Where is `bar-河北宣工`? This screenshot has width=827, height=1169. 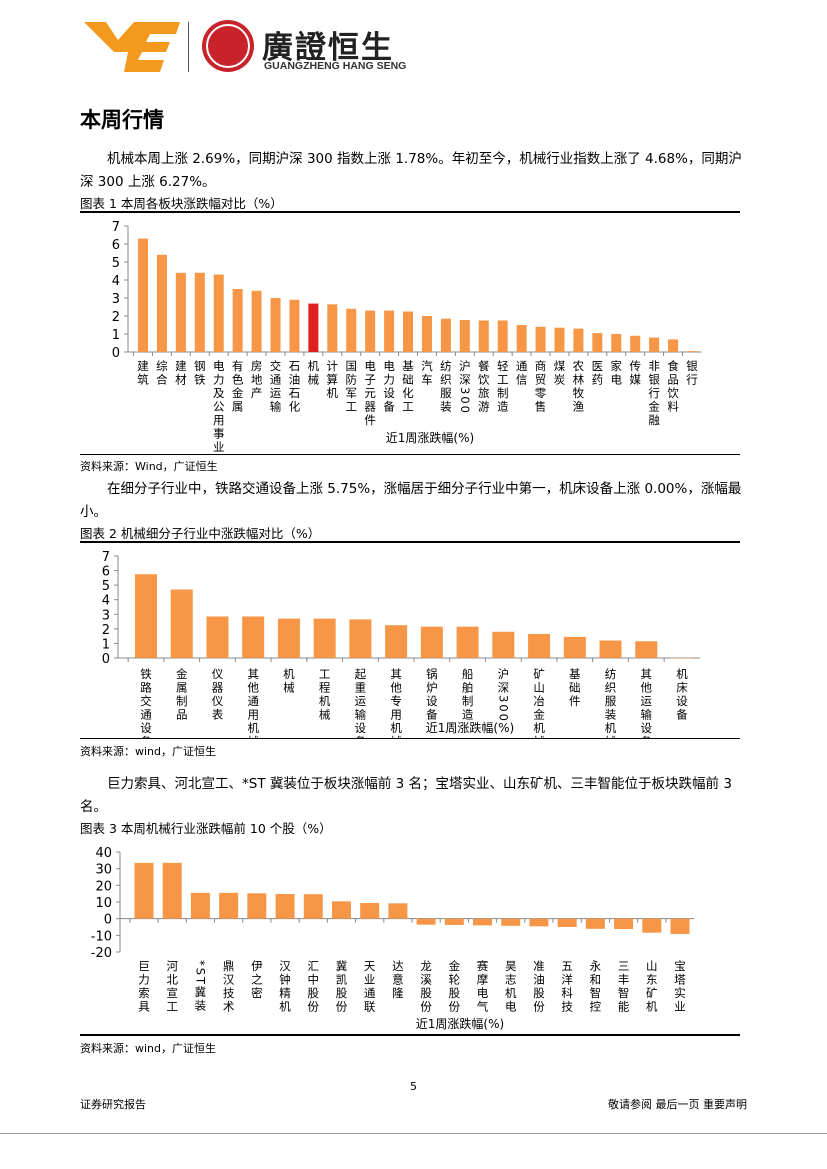 bar-河北宣工 is located at coordinates (172, 890).